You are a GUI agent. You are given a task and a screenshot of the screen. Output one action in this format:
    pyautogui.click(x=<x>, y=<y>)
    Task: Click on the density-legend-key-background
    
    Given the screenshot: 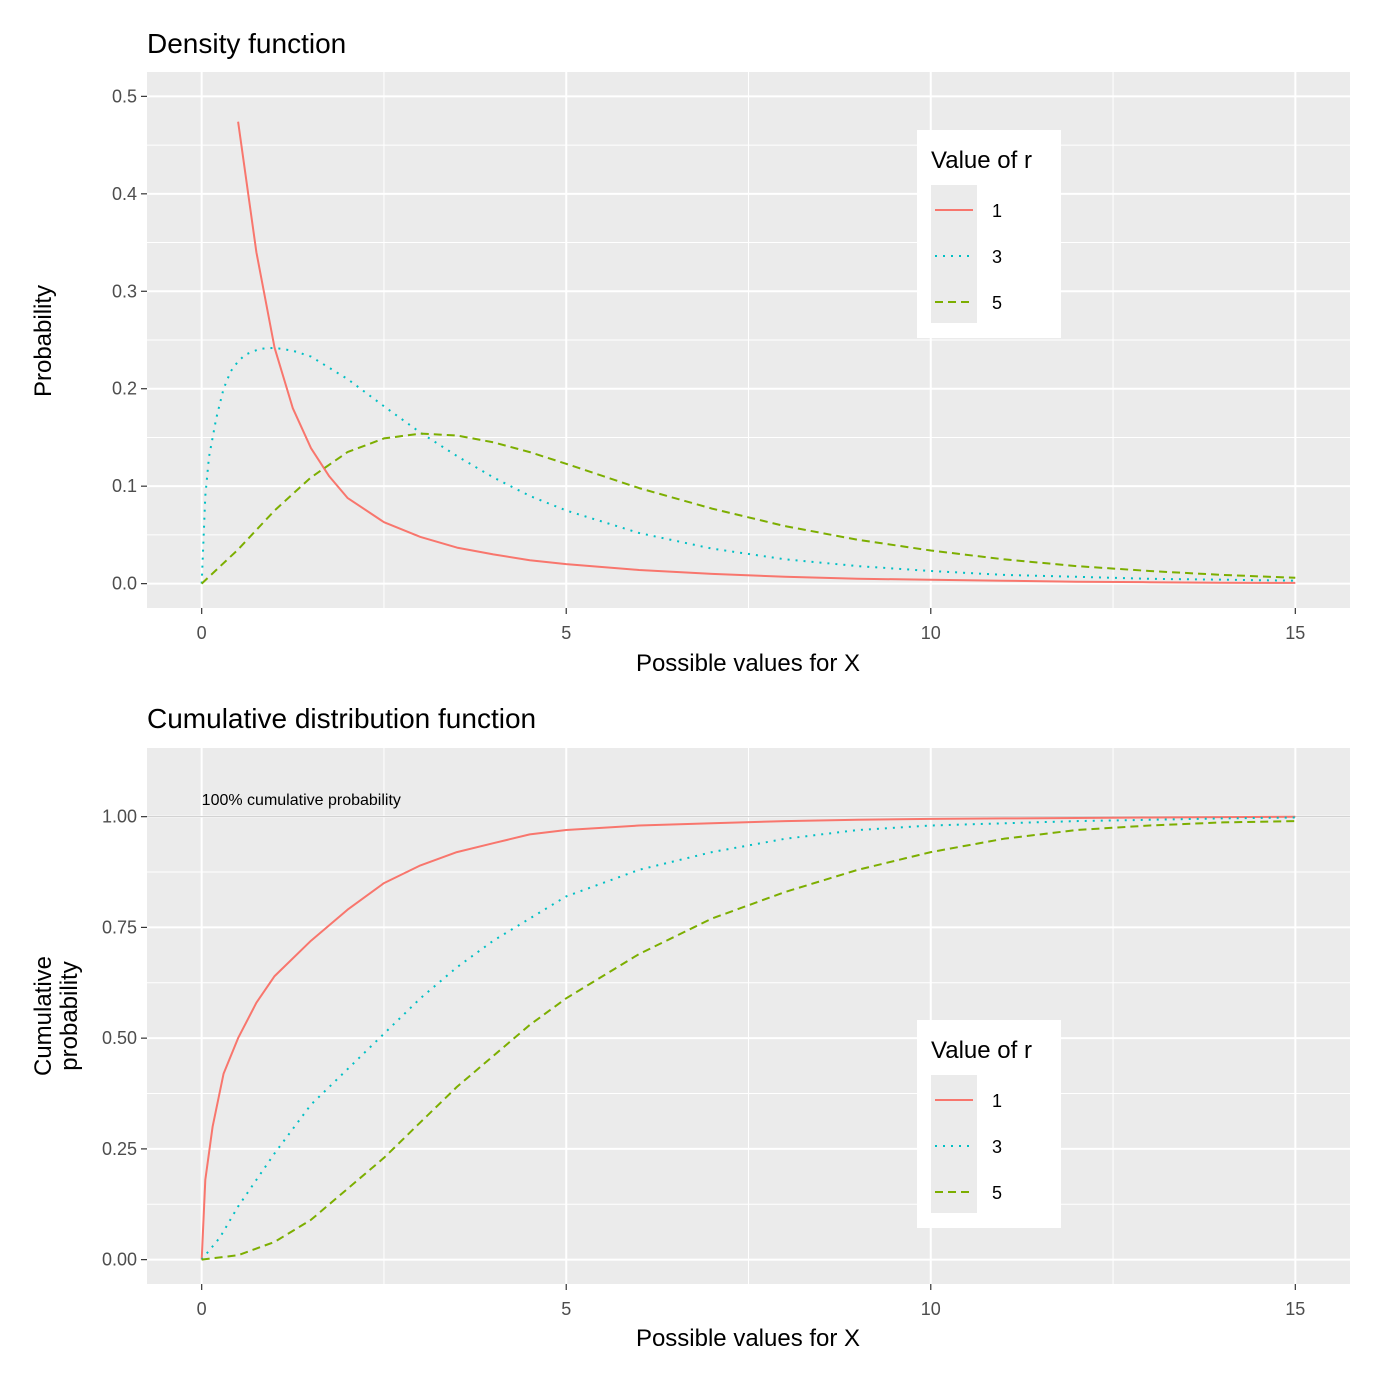 What is the action you would take?
    pyautogui.click(x=954, y=254)
    